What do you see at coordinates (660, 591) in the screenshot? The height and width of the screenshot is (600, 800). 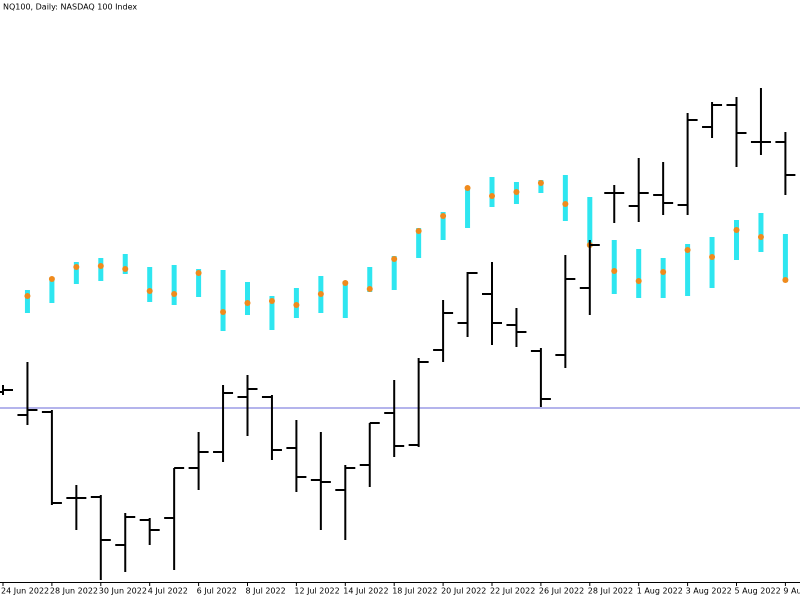 I see `x-tick-label: 1 Aug 2022` at bounding box center [660, 591].